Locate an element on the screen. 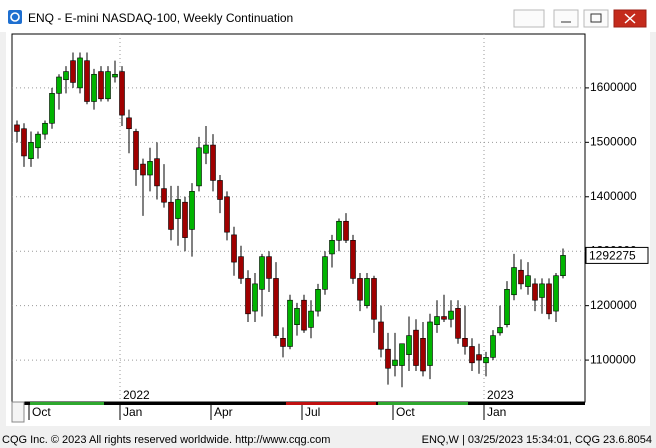 The width and height of the screenshot is (656, 448). maximize-button is located at coordinates (596, 18).